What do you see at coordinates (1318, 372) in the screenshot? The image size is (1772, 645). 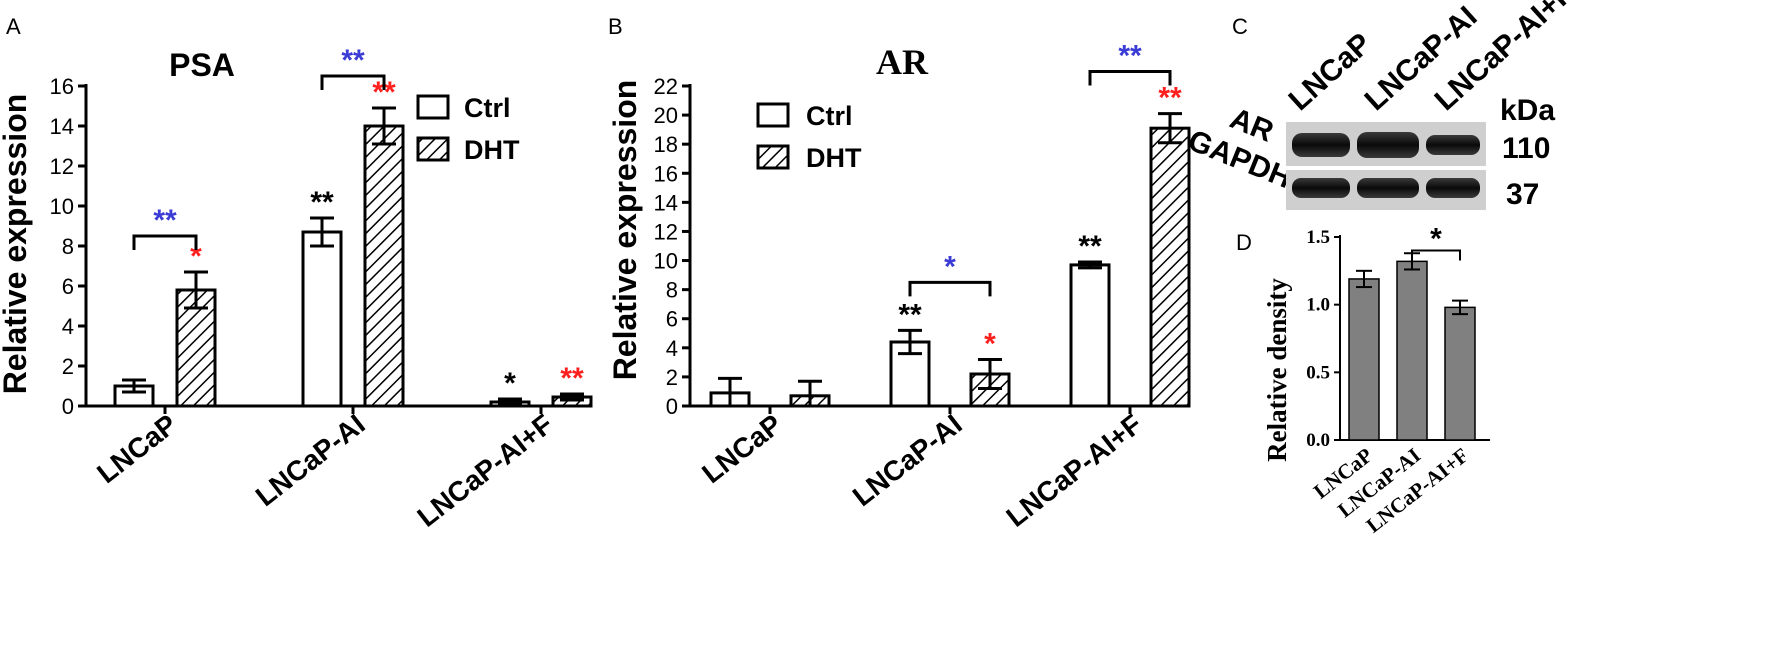 I see `y-tick-label: 0.5` at bounding box center [1318, 372].